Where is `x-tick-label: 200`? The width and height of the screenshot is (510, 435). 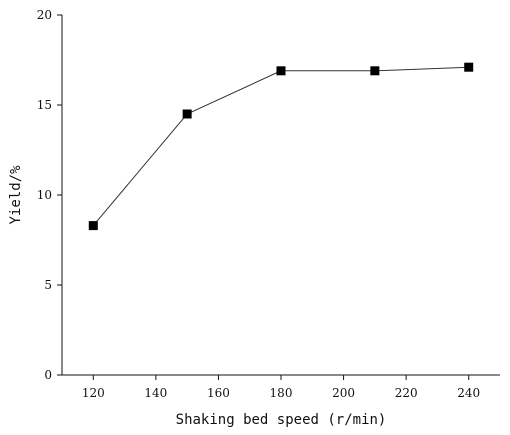 x-tick-label: 200 is located at coordinates (343, 393).